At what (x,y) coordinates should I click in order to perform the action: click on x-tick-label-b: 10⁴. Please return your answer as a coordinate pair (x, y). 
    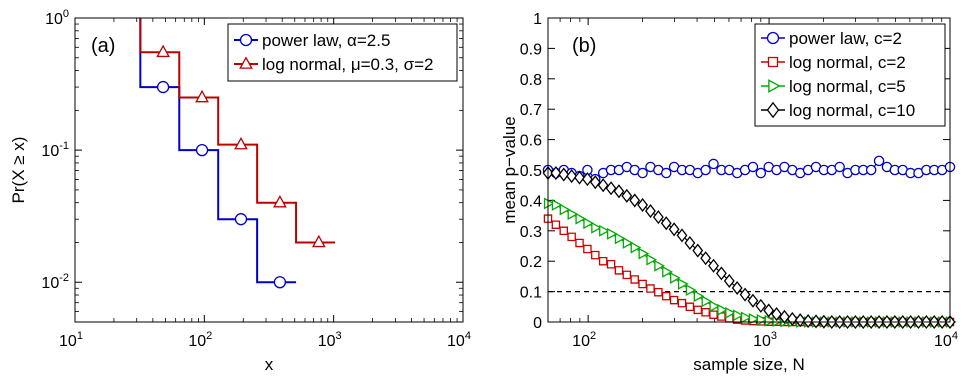
    Looking at the image, I should click on (946, 340).